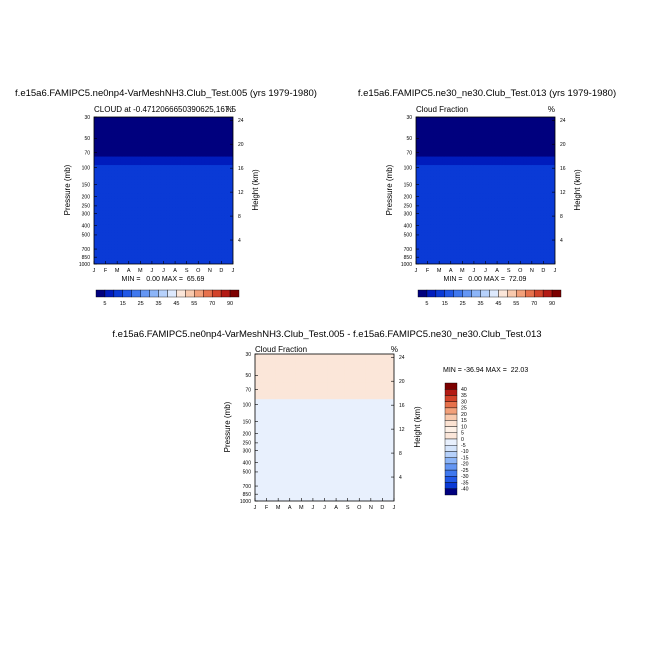  Describe the element at coordinates (165, 109) in the screenshot. I see `panel-left-label: CLOUD at -0.4712066650390625,167.5` at that location.